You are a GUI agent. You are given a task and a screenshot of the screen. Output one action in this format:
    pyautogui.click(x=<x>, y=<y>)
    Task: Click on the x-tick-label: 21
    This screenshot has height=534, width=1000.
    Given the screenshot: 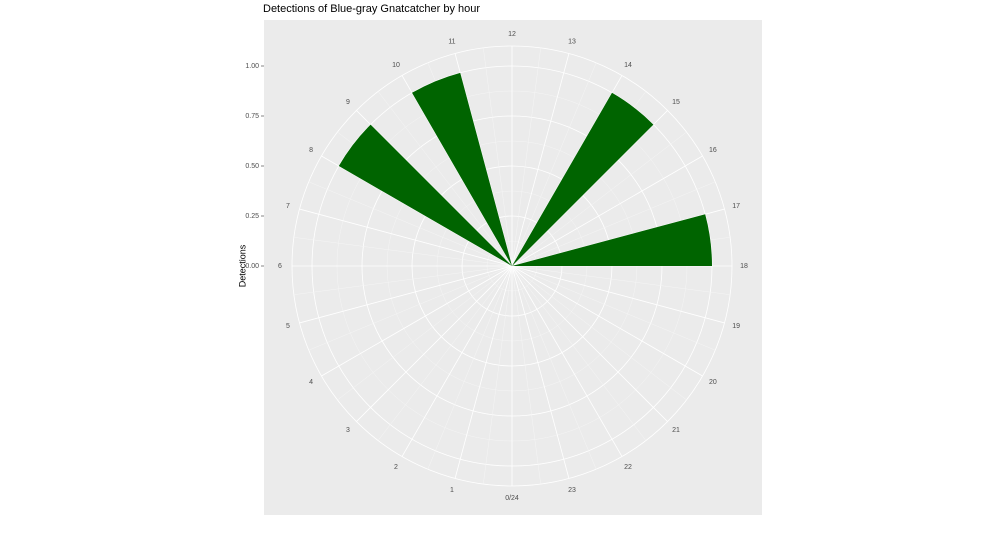 What is the action you would take?
    pyautogui.click(x=676, y=430)
    